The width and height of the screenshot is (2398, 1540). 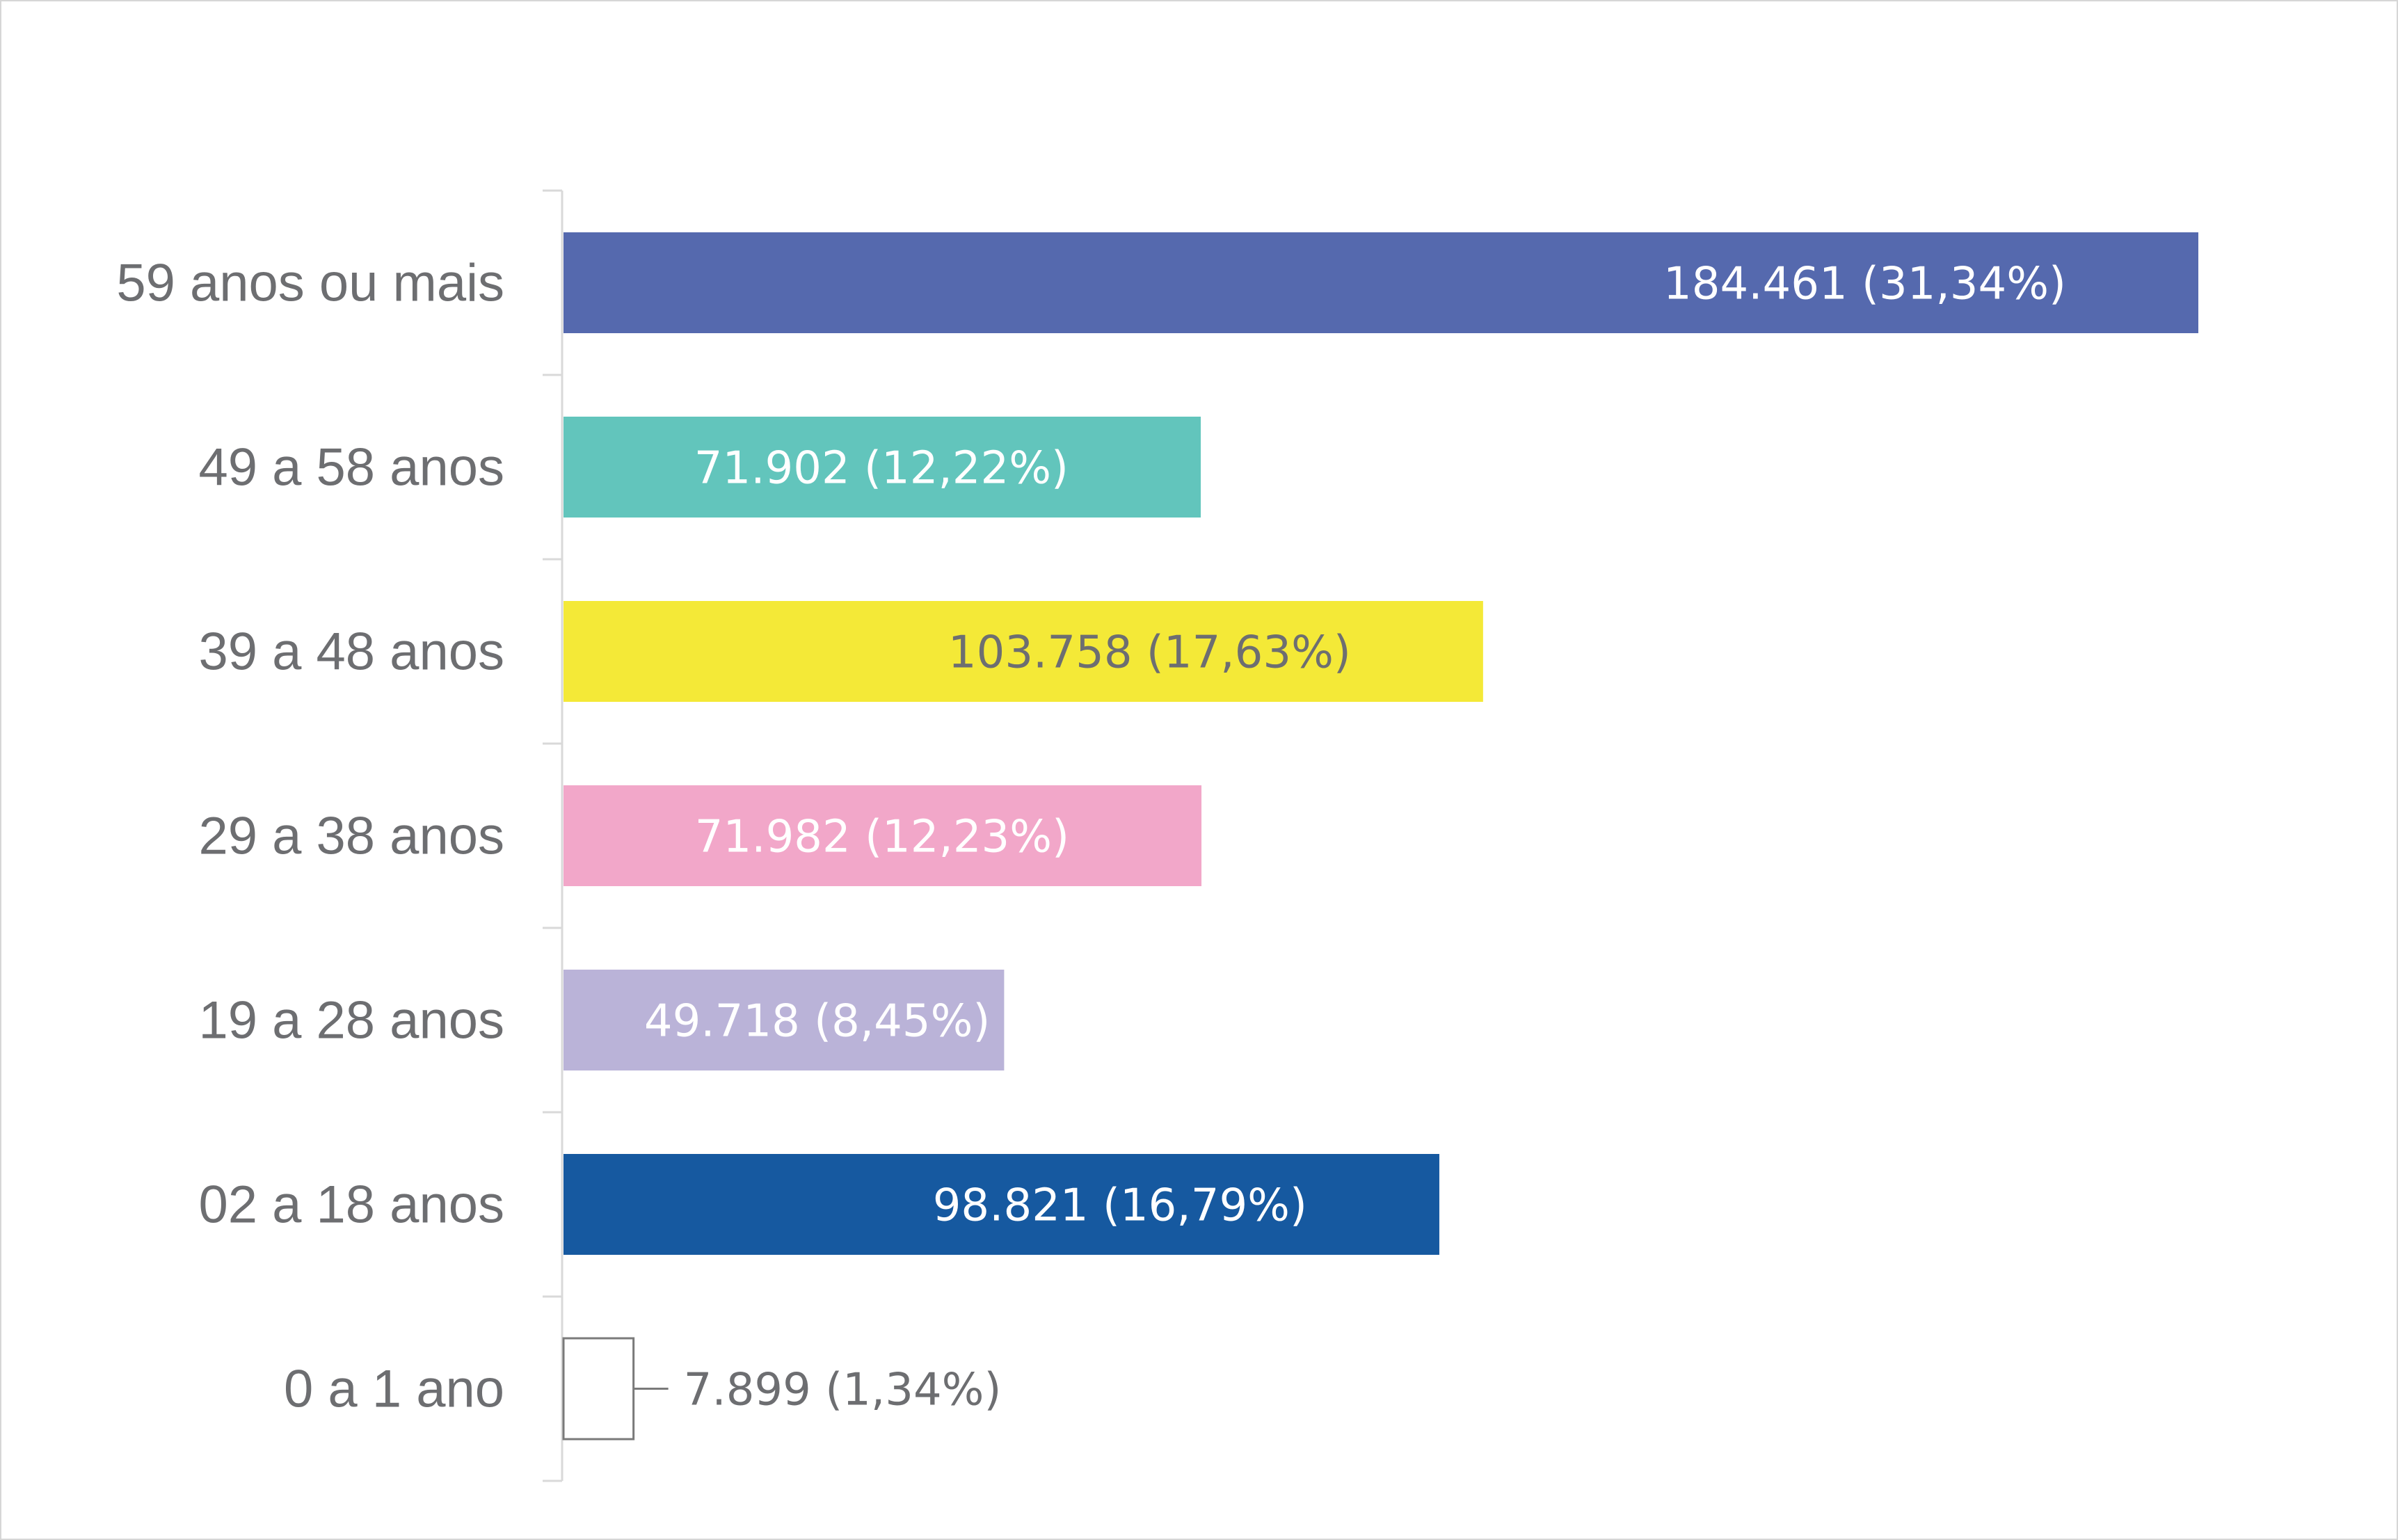 What do you see at coordinates (352, 467) in the screenshot?
I see `category-label: 49 a 58 anos` at bounding box center [352, 467].